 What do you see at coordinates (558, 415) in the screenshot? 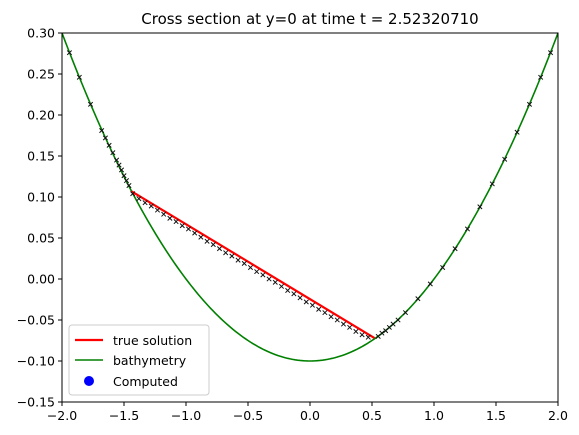
I see `x-tick-label: 2.0` at bounding box center [558, 415].